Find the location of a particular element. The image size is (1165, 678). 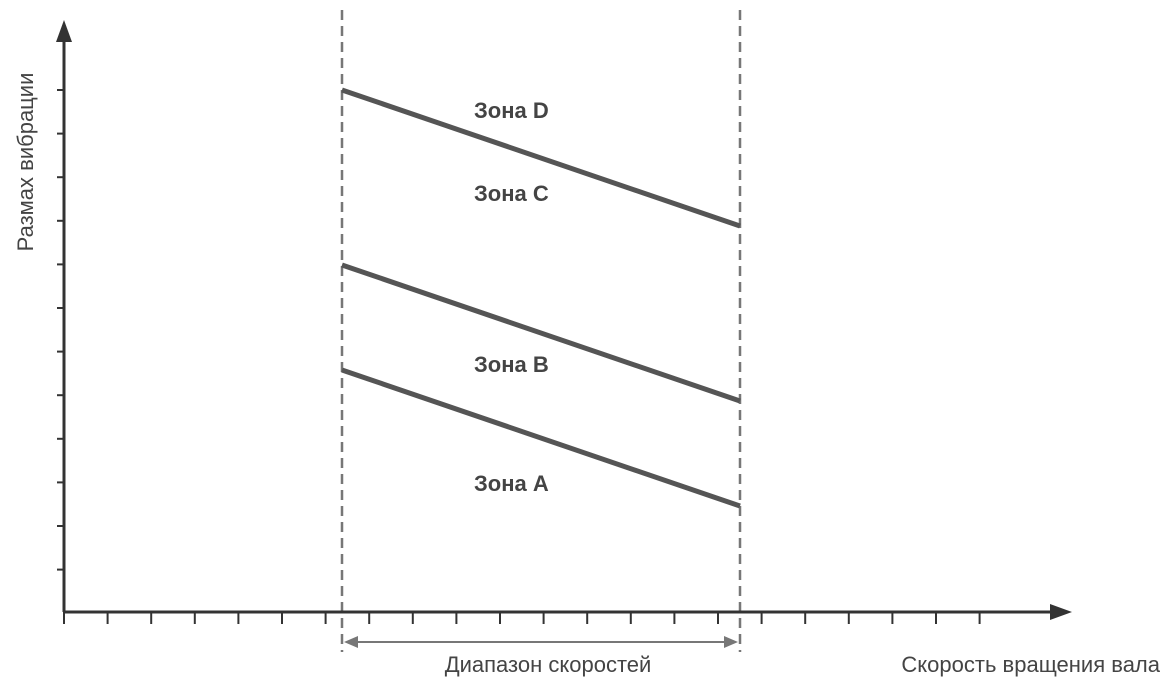

y-axis-label: Размах вибрации is located at coordinates (25, 162).